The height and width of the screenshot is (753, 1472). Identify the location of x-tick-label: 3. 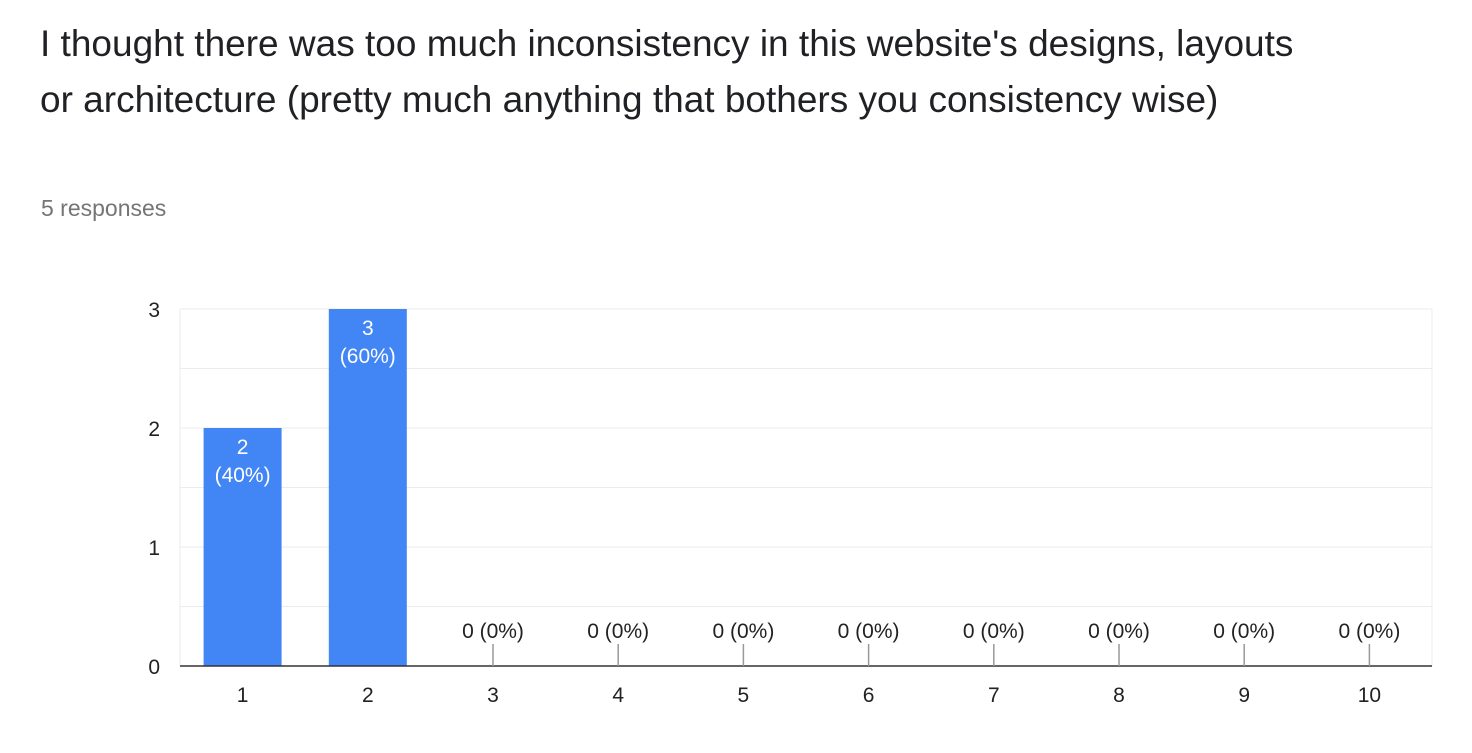
(493, 695).